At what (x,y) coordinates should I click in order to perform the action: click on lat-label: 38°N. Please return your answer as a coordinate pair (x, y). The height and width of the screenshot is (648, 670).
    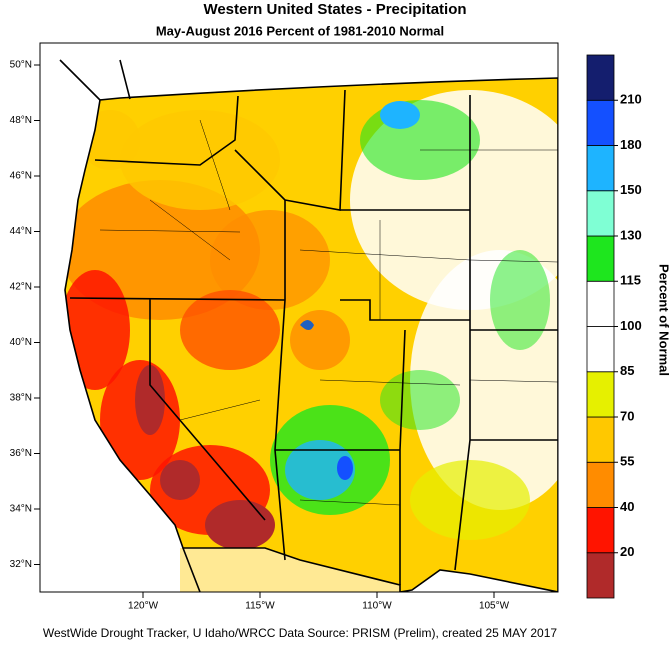
    Looking at the image, I should click on (21, 398).